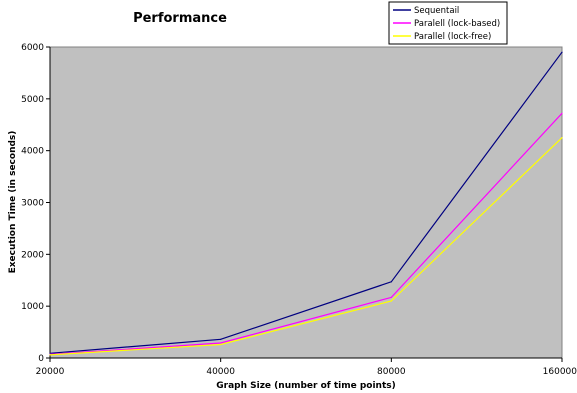 The height and width of the screenshot is (393, 577). What do you see at coordinates (32, 255) in the screenshot?
I see `y-tick-label: 2000` at bounding box center [32, 255].